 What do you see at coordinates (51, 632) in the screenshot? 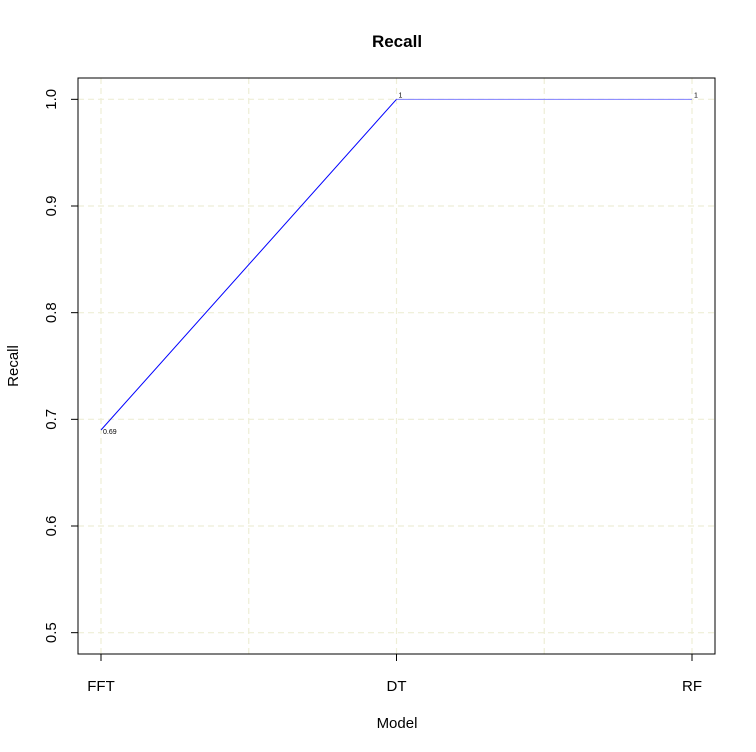
I see `y-tick-label: 0.5` at bounding box center [51, 632].